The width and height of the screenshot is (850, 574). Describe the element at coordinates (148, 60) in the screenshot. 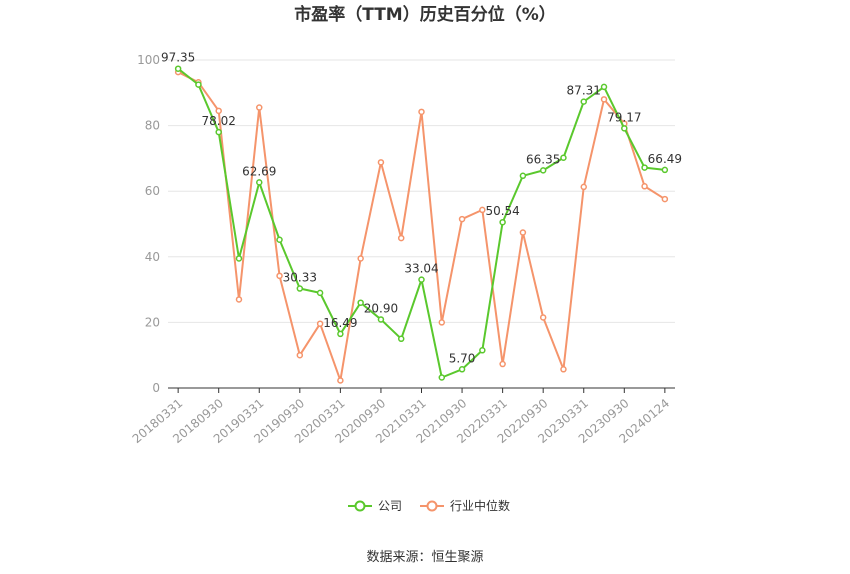

I see `y-tick-label: 100` at that location.